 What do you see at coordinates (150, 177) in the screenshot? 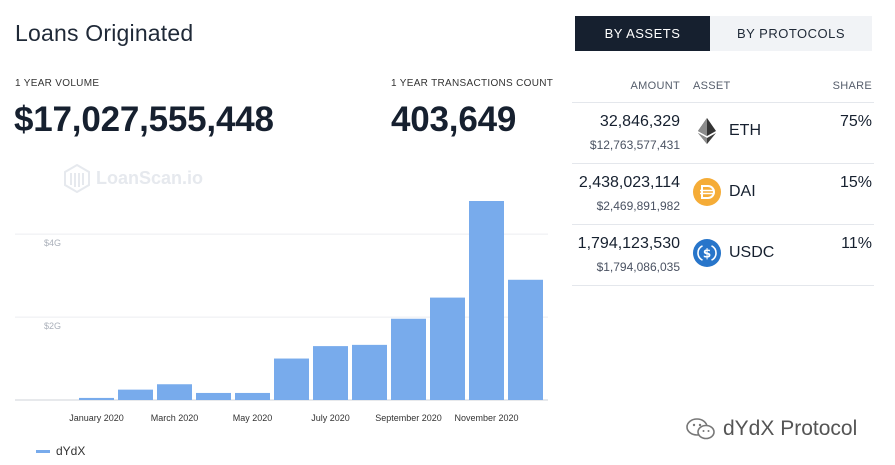
I see `watermark-text: LoanScan.io` at bounding box center [150, 177].